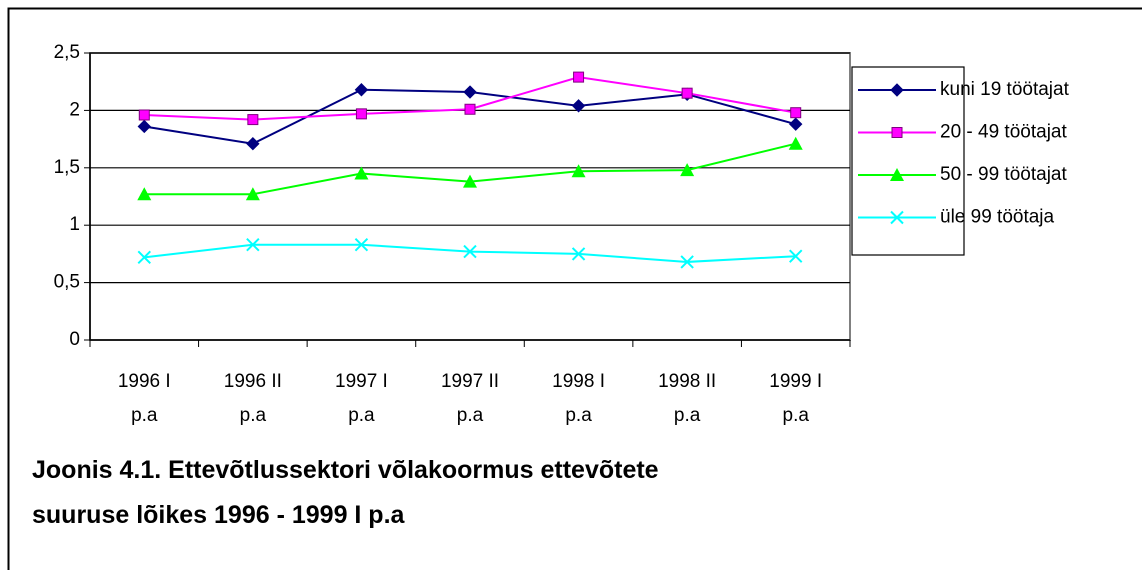 The height and width of the screenshot is (570, 1142). I want to click on y-tick-label: 1, so click(74, 224).